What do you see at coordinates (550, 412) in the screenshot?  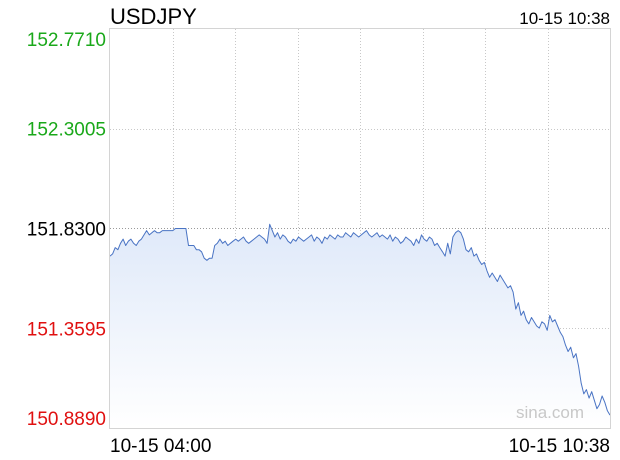 I see `watermark-text: sina.com` at bounding box center [550, 412].